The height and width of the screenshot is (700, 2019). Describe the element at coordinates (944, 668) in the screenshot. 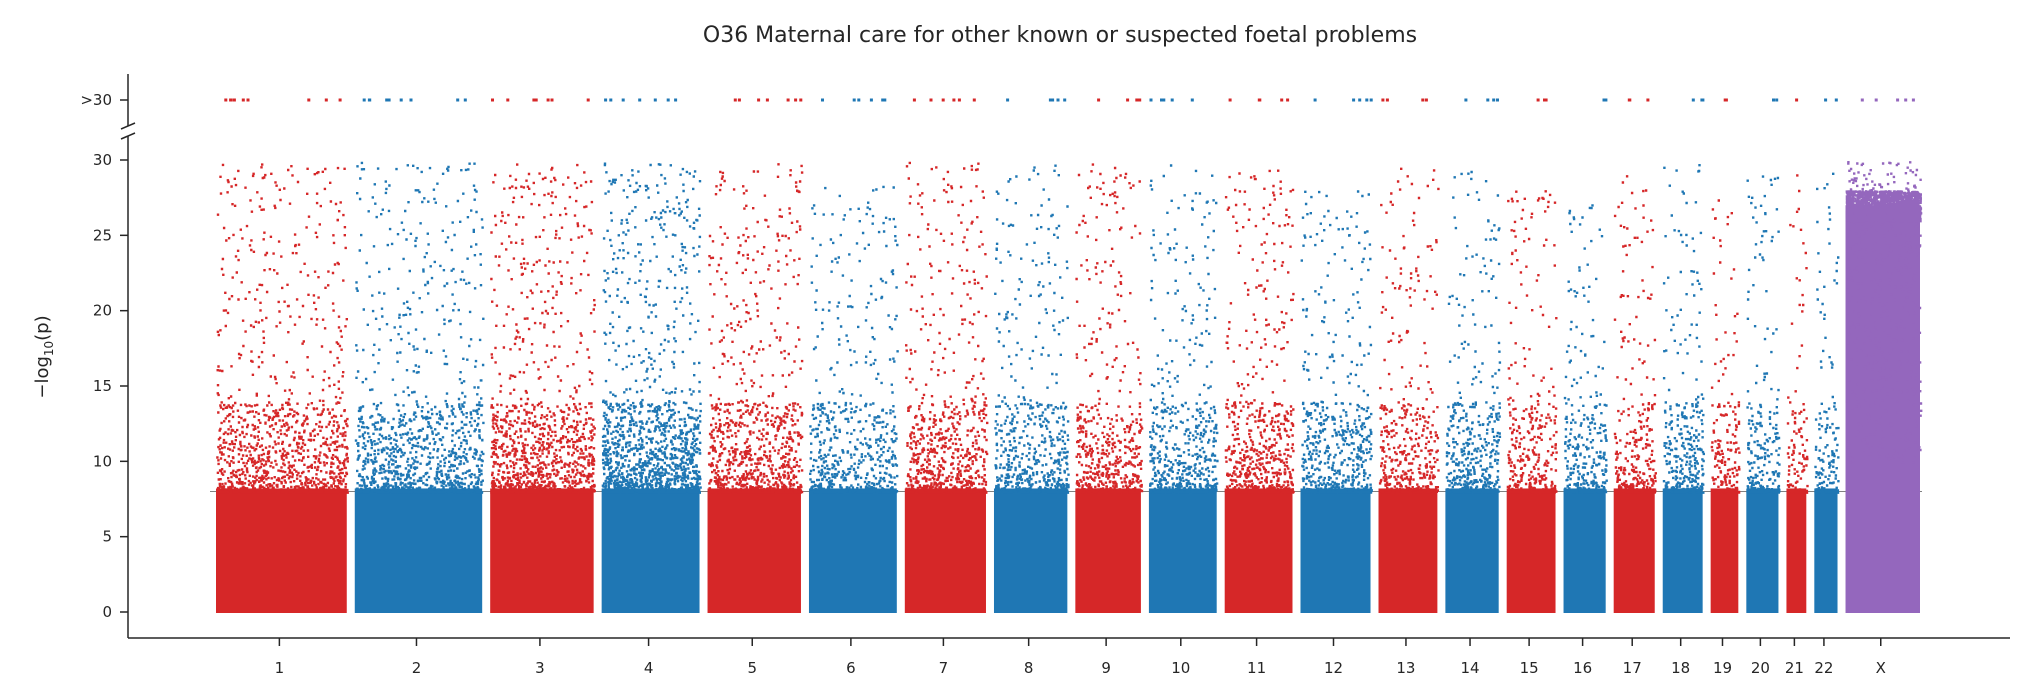

I see `x-tick-label: 7` at that location.